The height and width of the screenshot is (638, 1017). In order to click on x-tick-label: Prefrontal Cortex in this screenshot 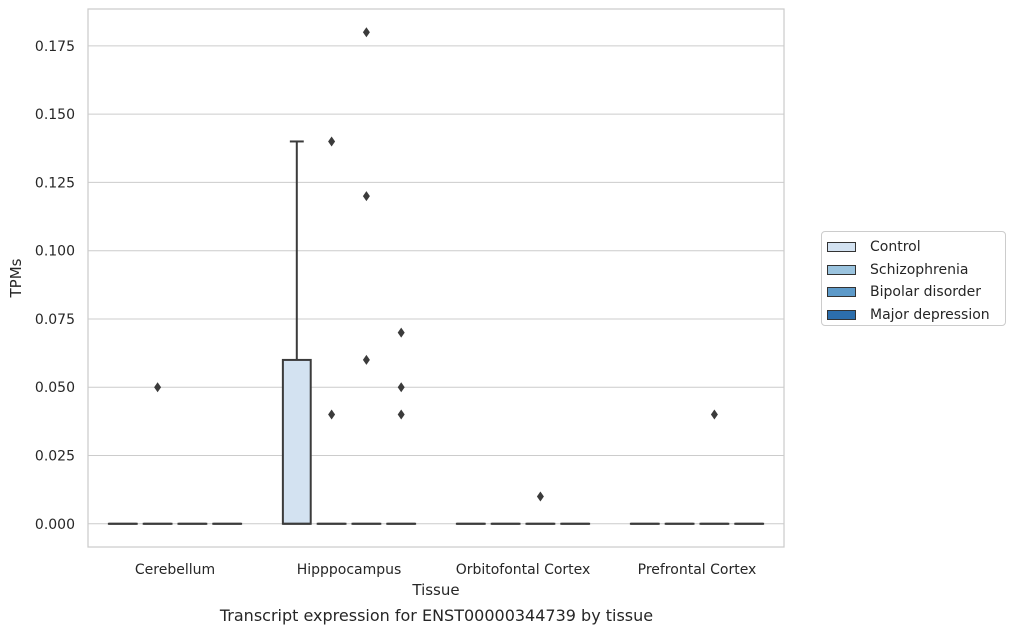, I will do `click(697, 570)`.